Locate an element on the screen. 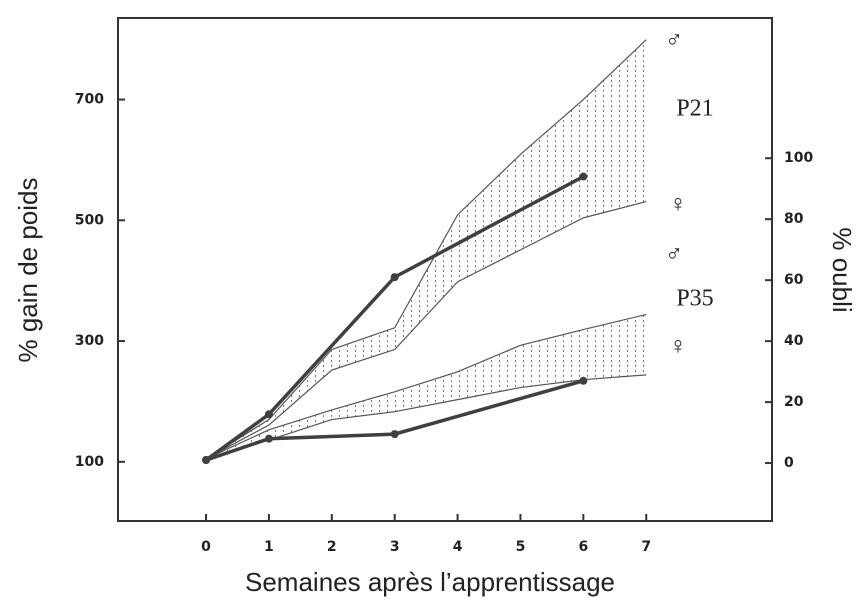 The width and height of the screenshot is (864, 607). y-tick-label: 700 is located at coordinates (89, 100).